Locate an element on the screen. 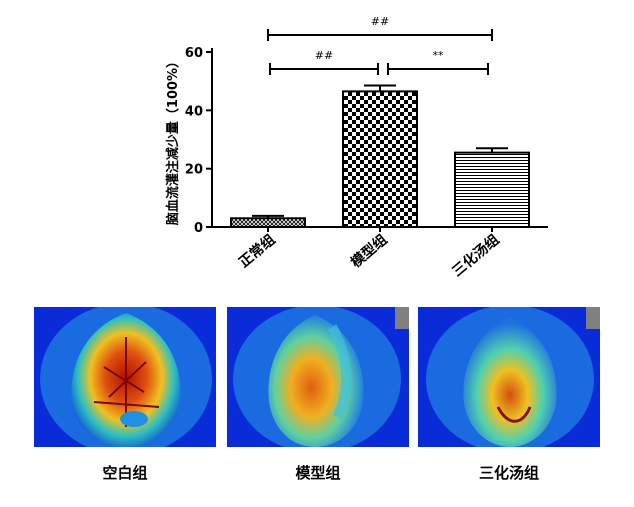  perfusion-image-model is located at coordinates (318, 379).